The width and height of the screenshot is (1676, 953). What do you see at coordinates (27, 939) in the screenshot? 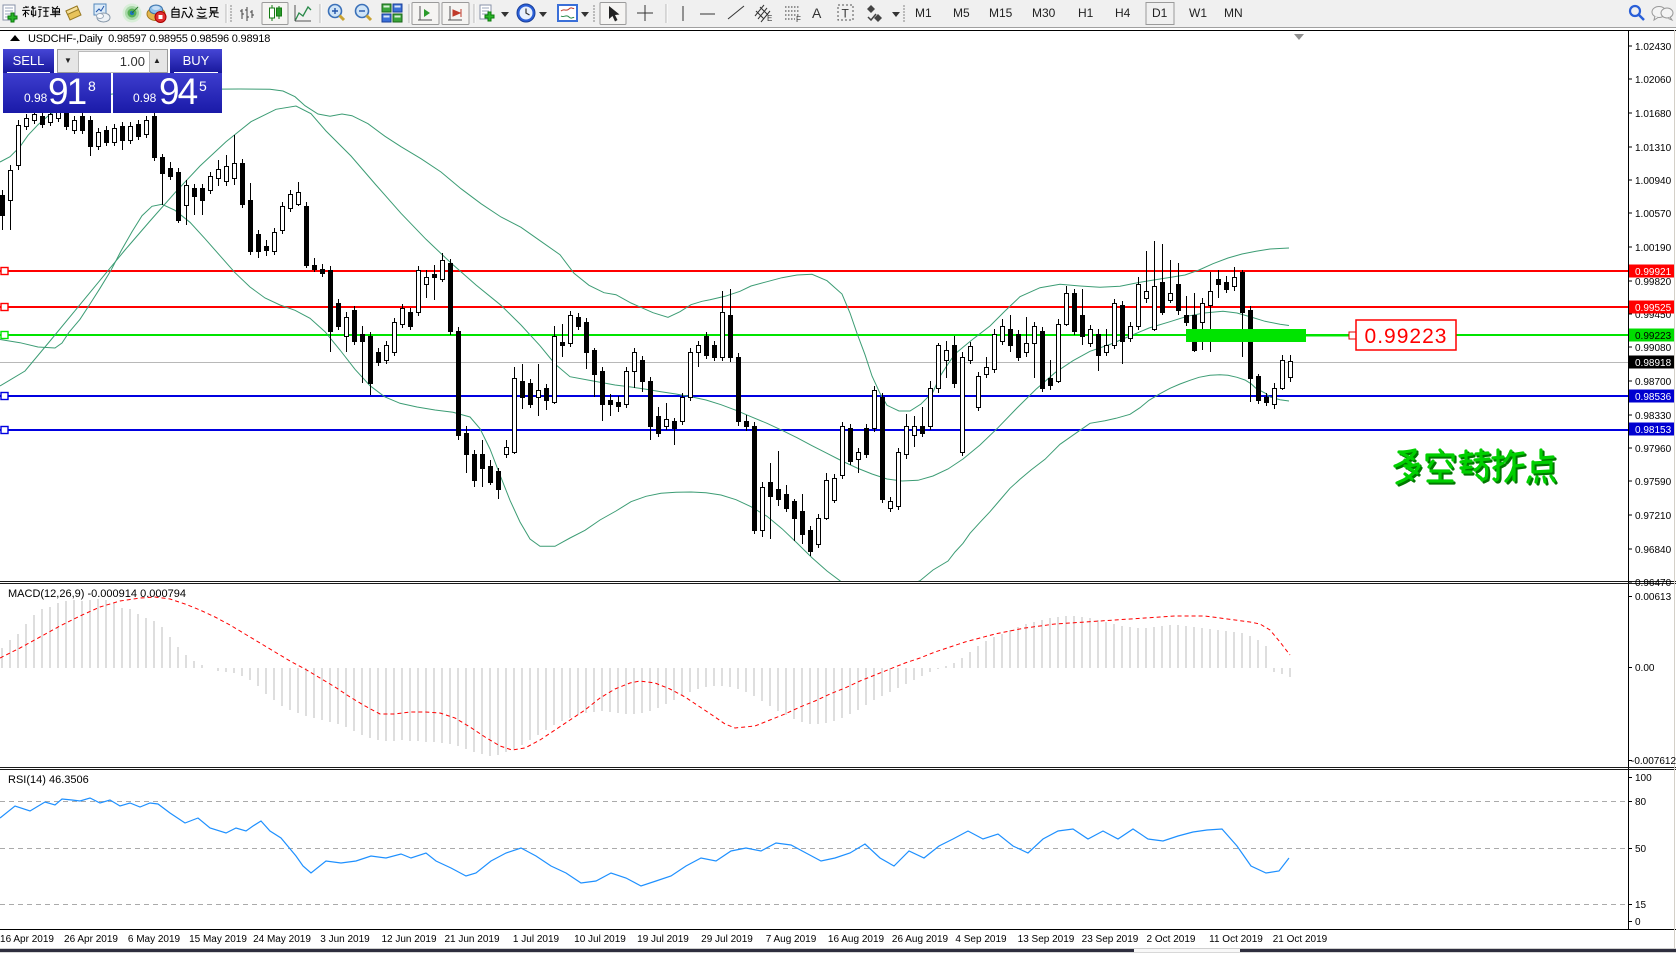
I see `svg-text: 16 Apr 2019` at bounding box center [27, 939].